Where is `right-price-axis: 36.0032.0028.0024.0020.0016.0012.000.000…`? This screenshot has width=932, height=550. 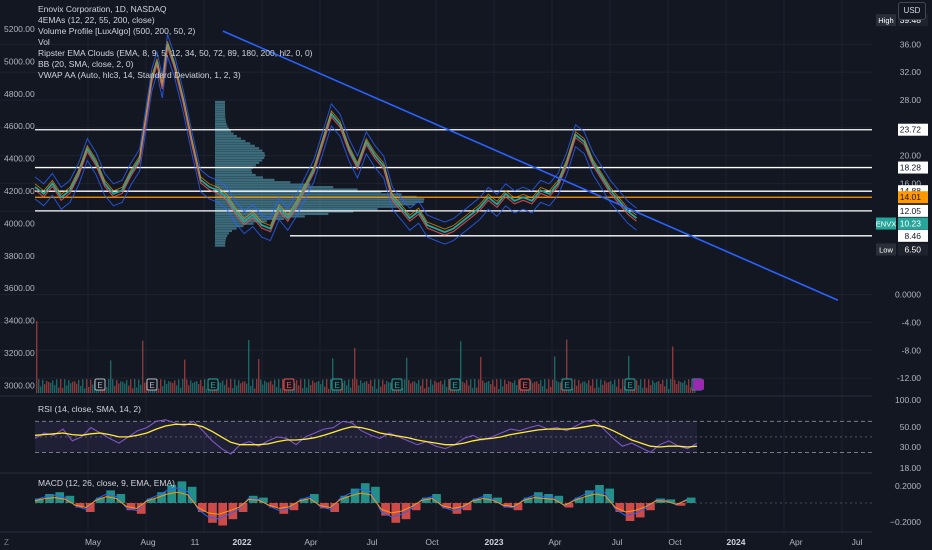 right-price-axis: 36.0032.0028.0024.0020.0016.0012.000.000… is located at coordinates (902, 275).